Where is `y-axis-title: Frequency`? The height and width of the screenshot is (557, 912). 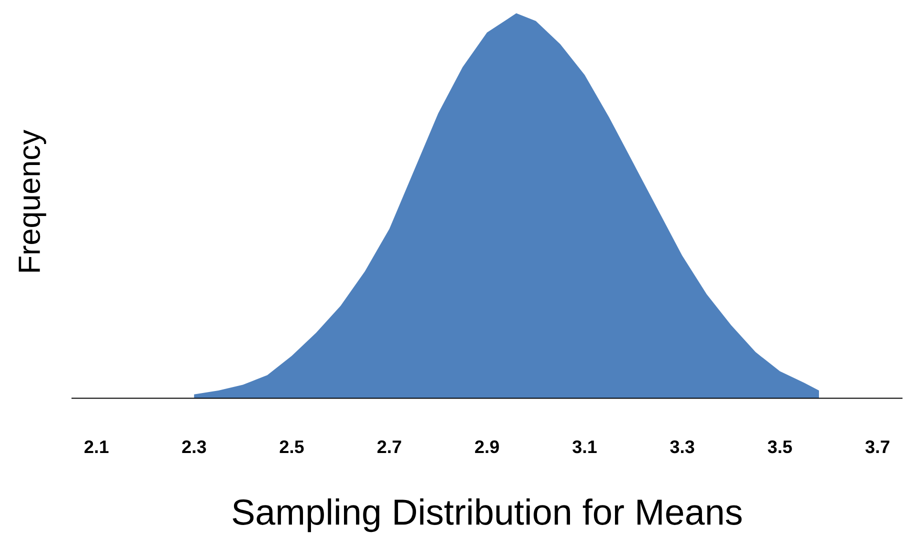 y-axis-title: Frequency is located at coordinates (32, 201).